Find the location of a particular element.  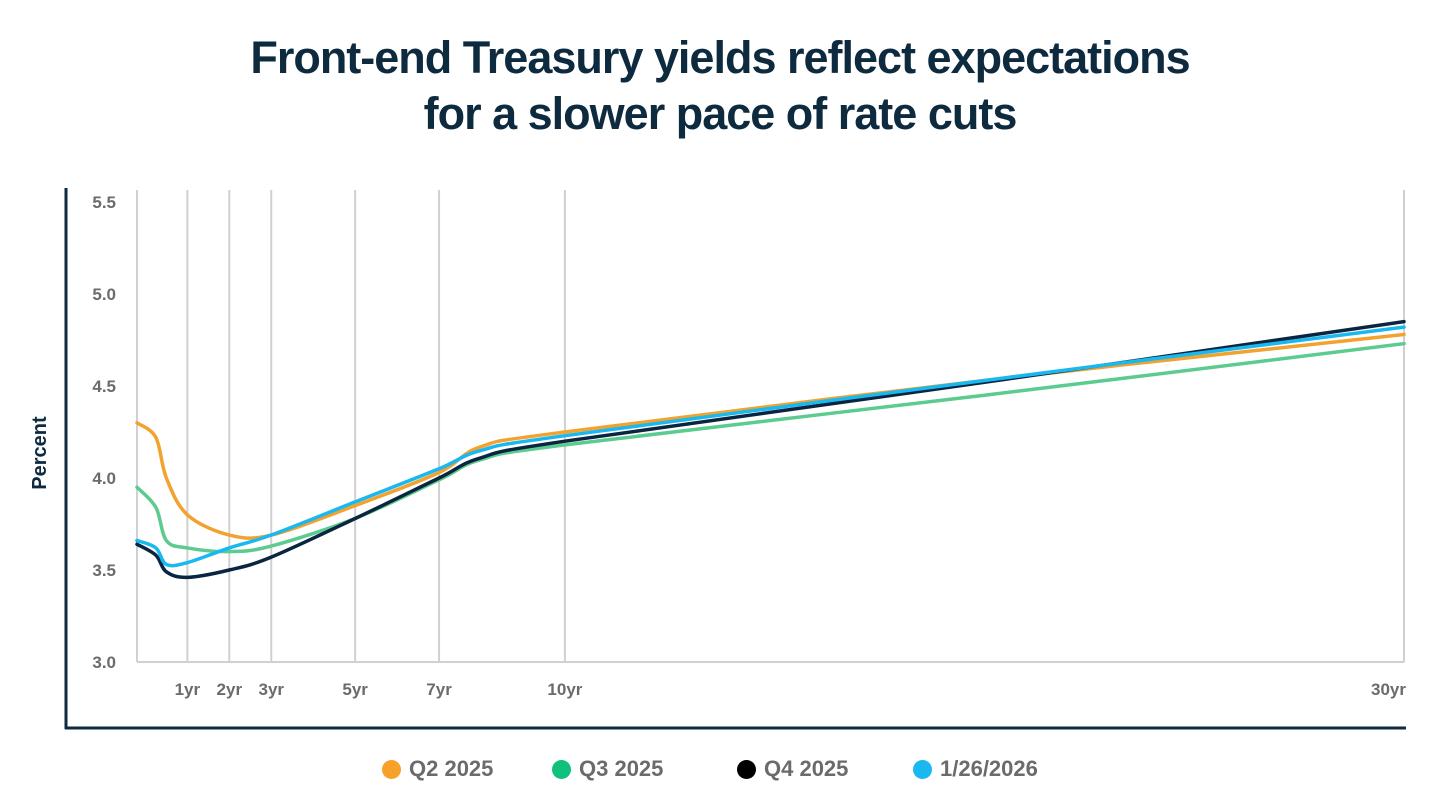

legend-label: Q2 2025 is located at coordinates (451, 768).